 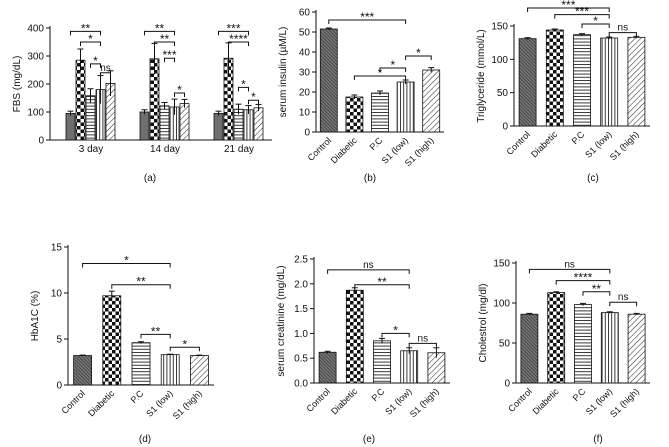 What do you see at coordinates (378, 394) in the screenshot?
I see `x-tick-label-e: P.C` at bounding box center [378, 394].